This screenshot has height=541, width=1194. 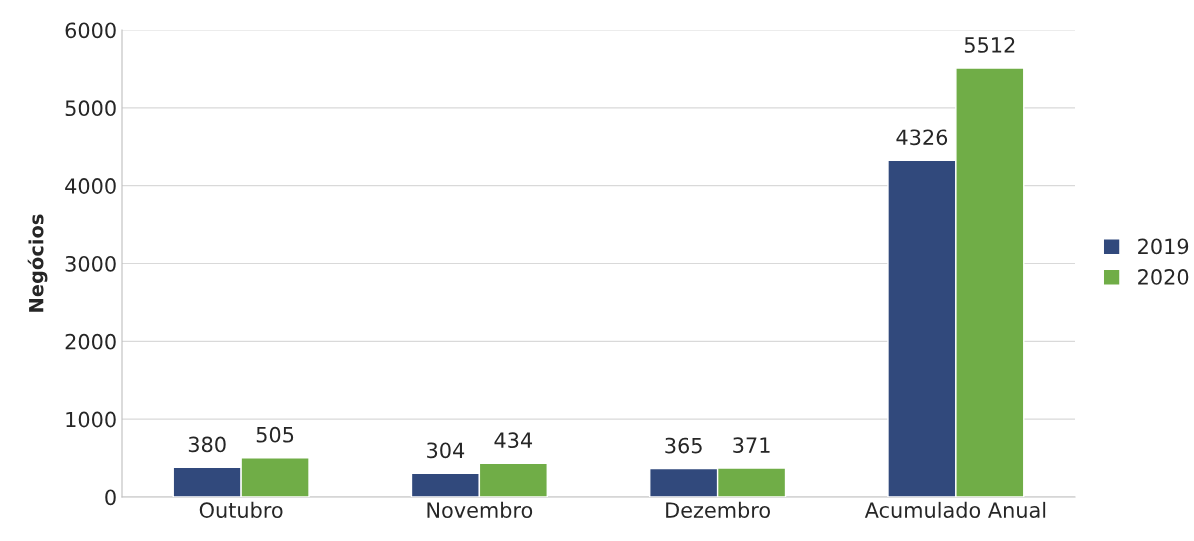 I want to click on data-label: 5512, so click(x=989, y=45).